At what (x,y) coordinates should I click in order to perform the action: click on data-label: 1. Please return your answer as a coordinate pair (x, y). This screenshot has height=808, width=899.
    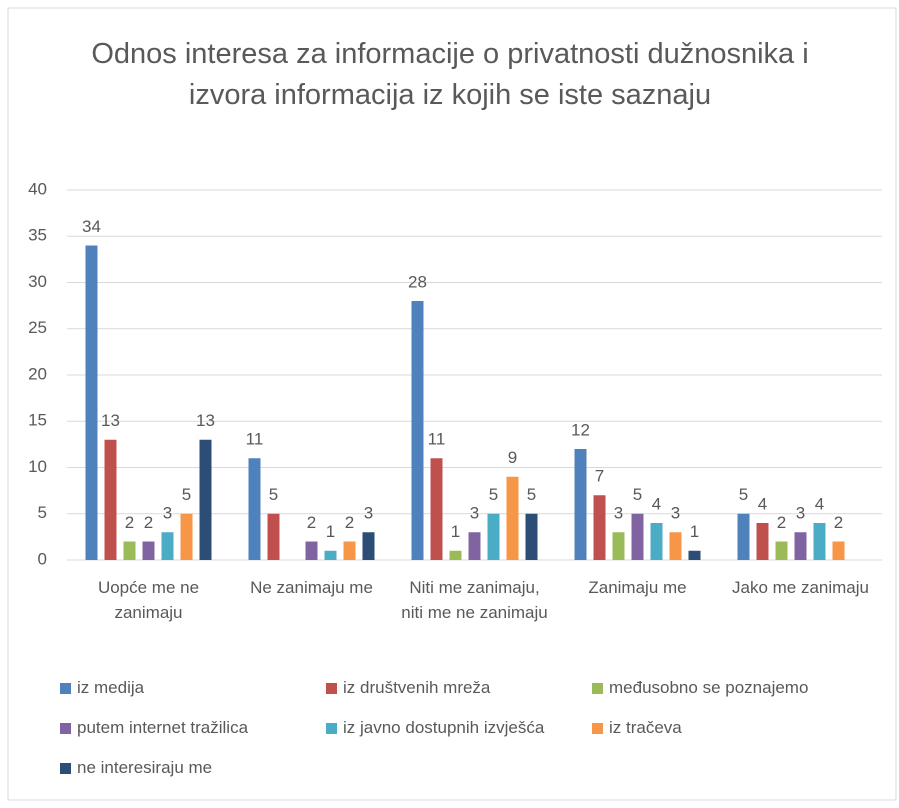
    Looking at the image, I should click on (455, 531).